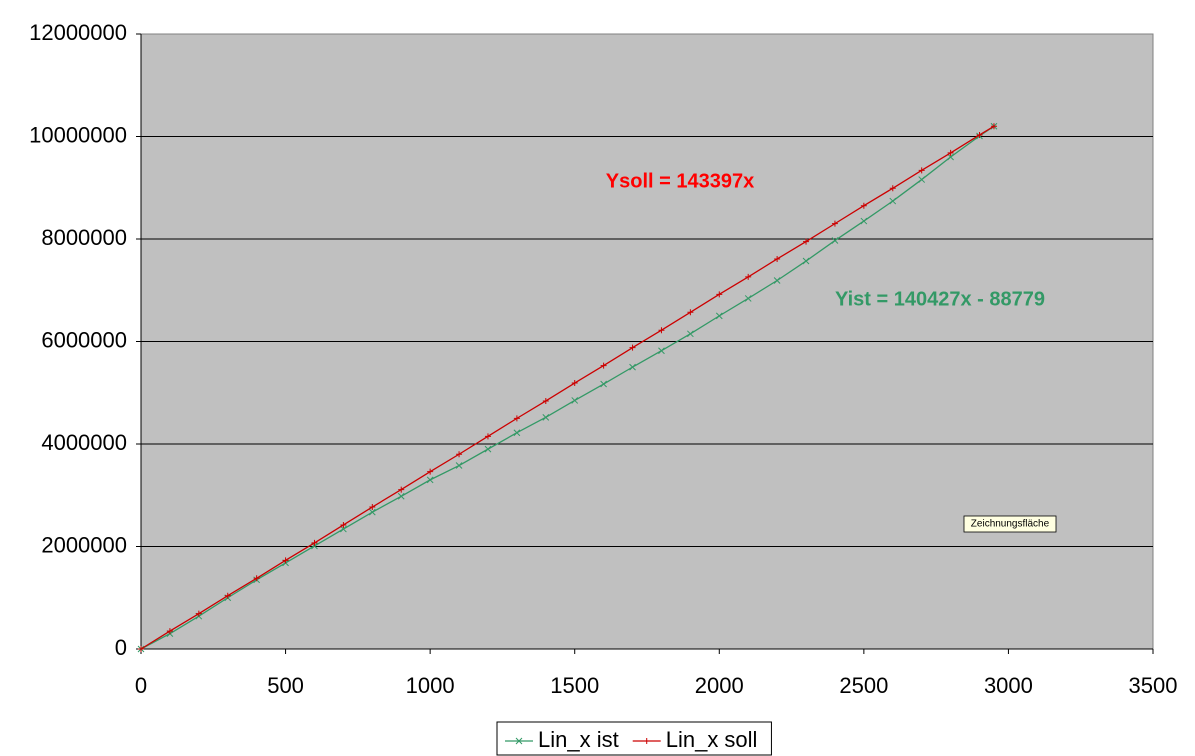 This screenshot has height=756, width=1195. Describe the element at coordinates (1153, 685) in the screenshot. I see `x-tick-label: 3500` at that location.